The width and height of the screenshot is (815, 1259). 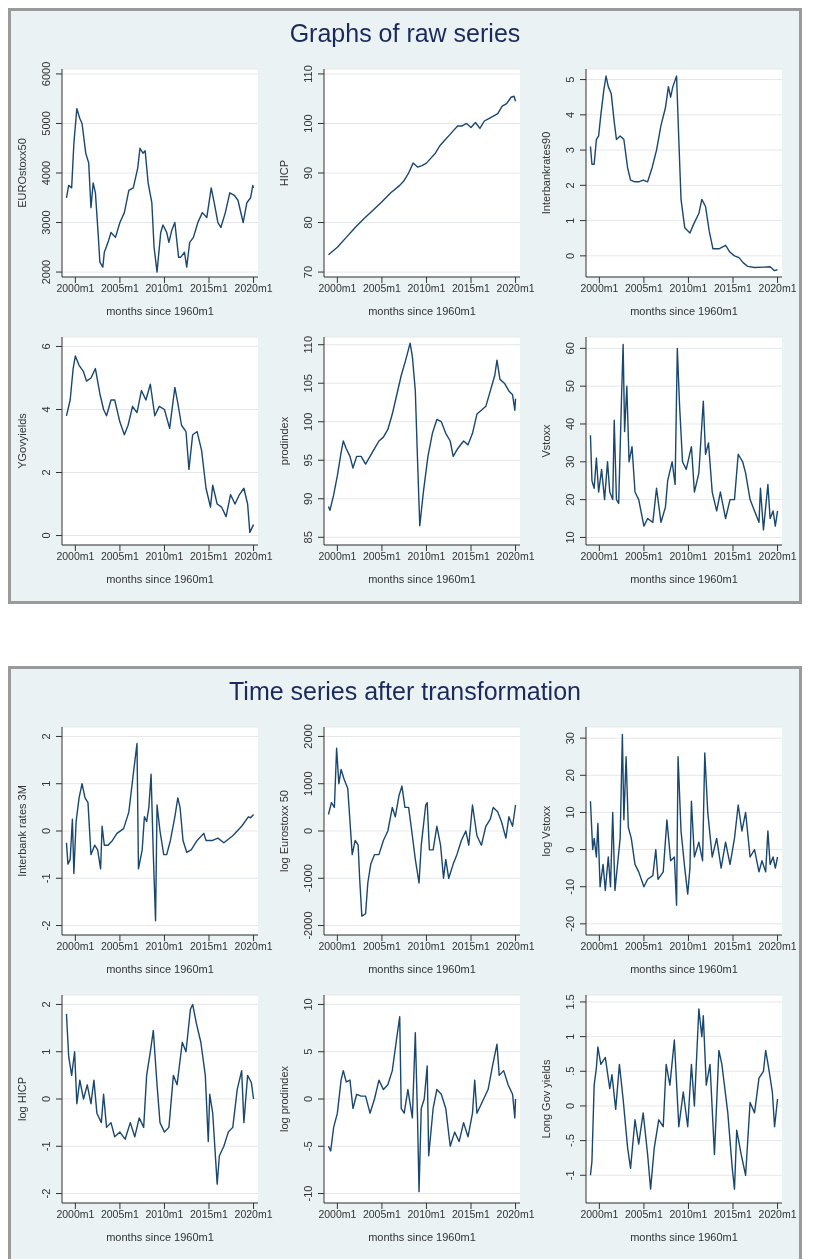 What do you see at coordinates (570, 79) in the screenshot?
I see `y-tick-label: 5` at bounding box center [570, 79].